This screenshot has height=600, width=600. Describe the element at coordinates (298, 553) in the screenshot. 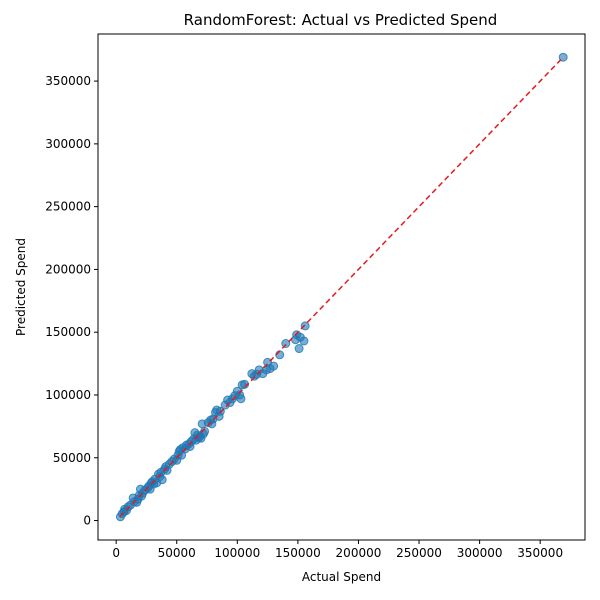

I see `x-tick-label: 150000` at that location.